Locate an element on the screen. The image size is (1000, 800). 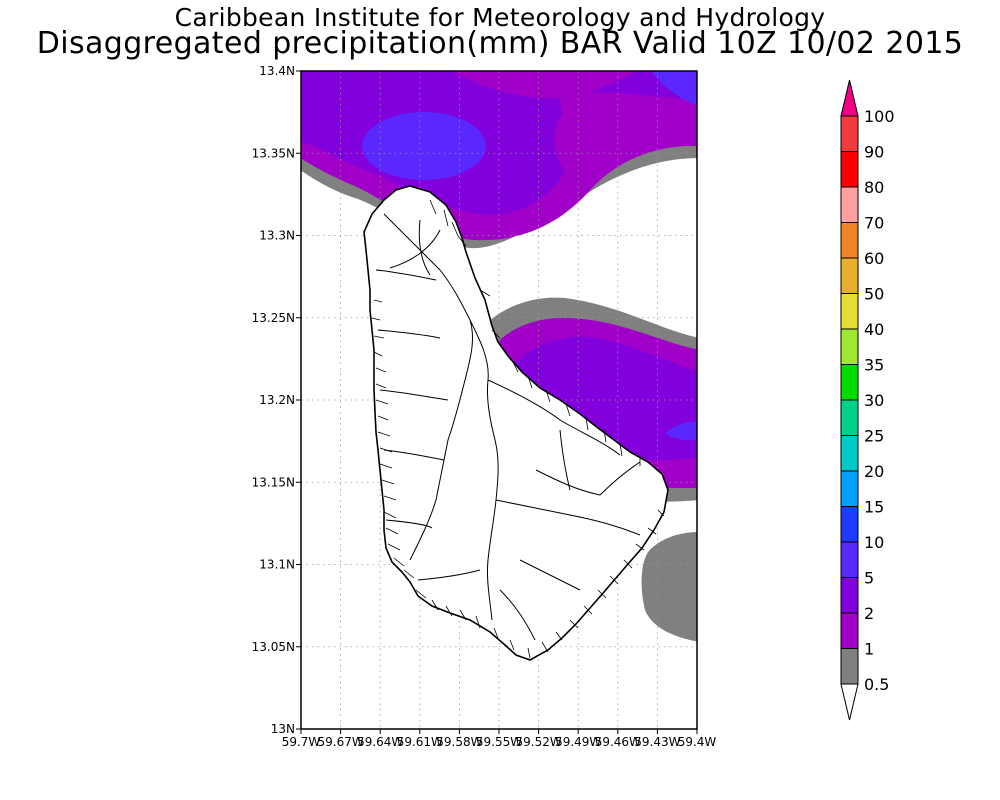
lat-tick-label: 13.2N is located at coordinates (277, 400).